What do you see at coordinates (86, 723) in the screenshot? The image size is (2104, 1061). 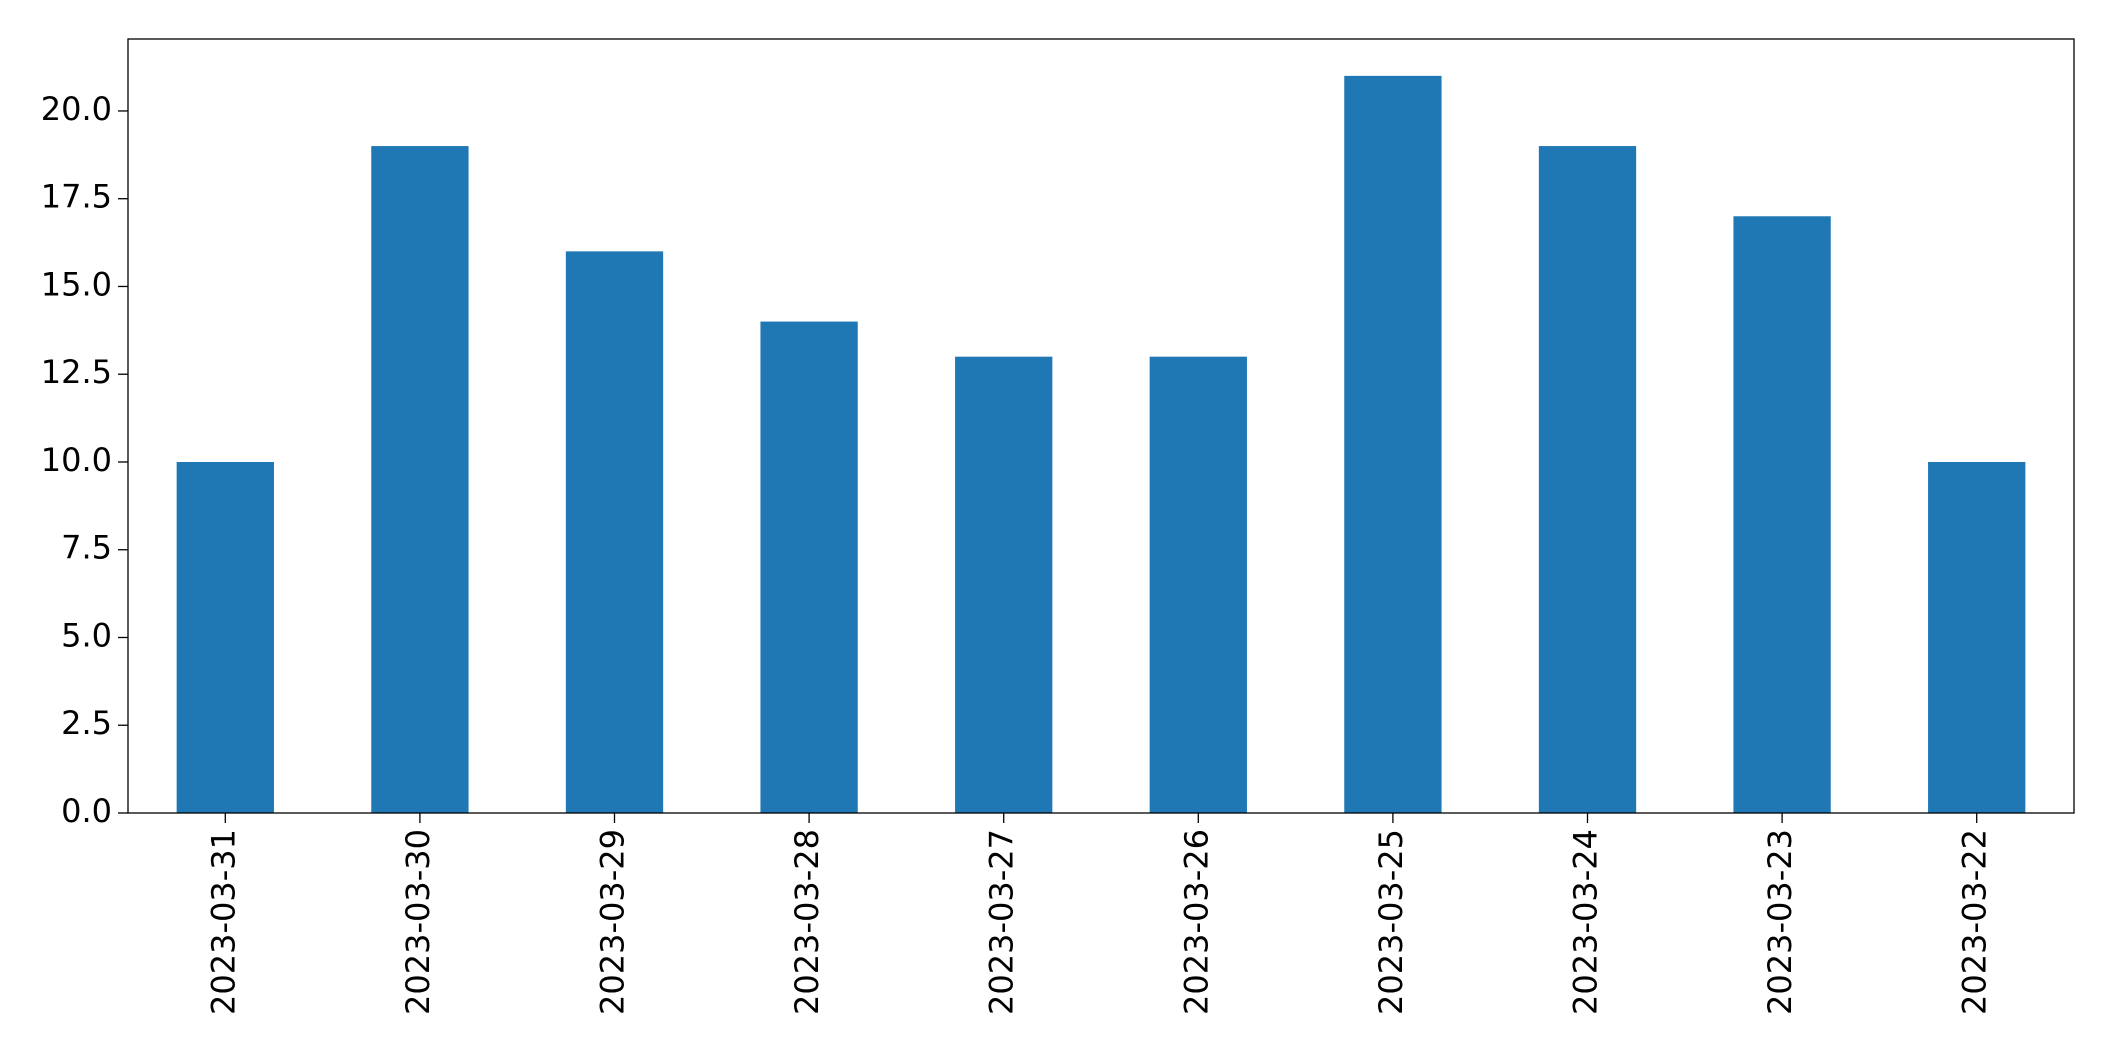 I see `y-tick-label: 2.5` at bounding box center [86, 723].